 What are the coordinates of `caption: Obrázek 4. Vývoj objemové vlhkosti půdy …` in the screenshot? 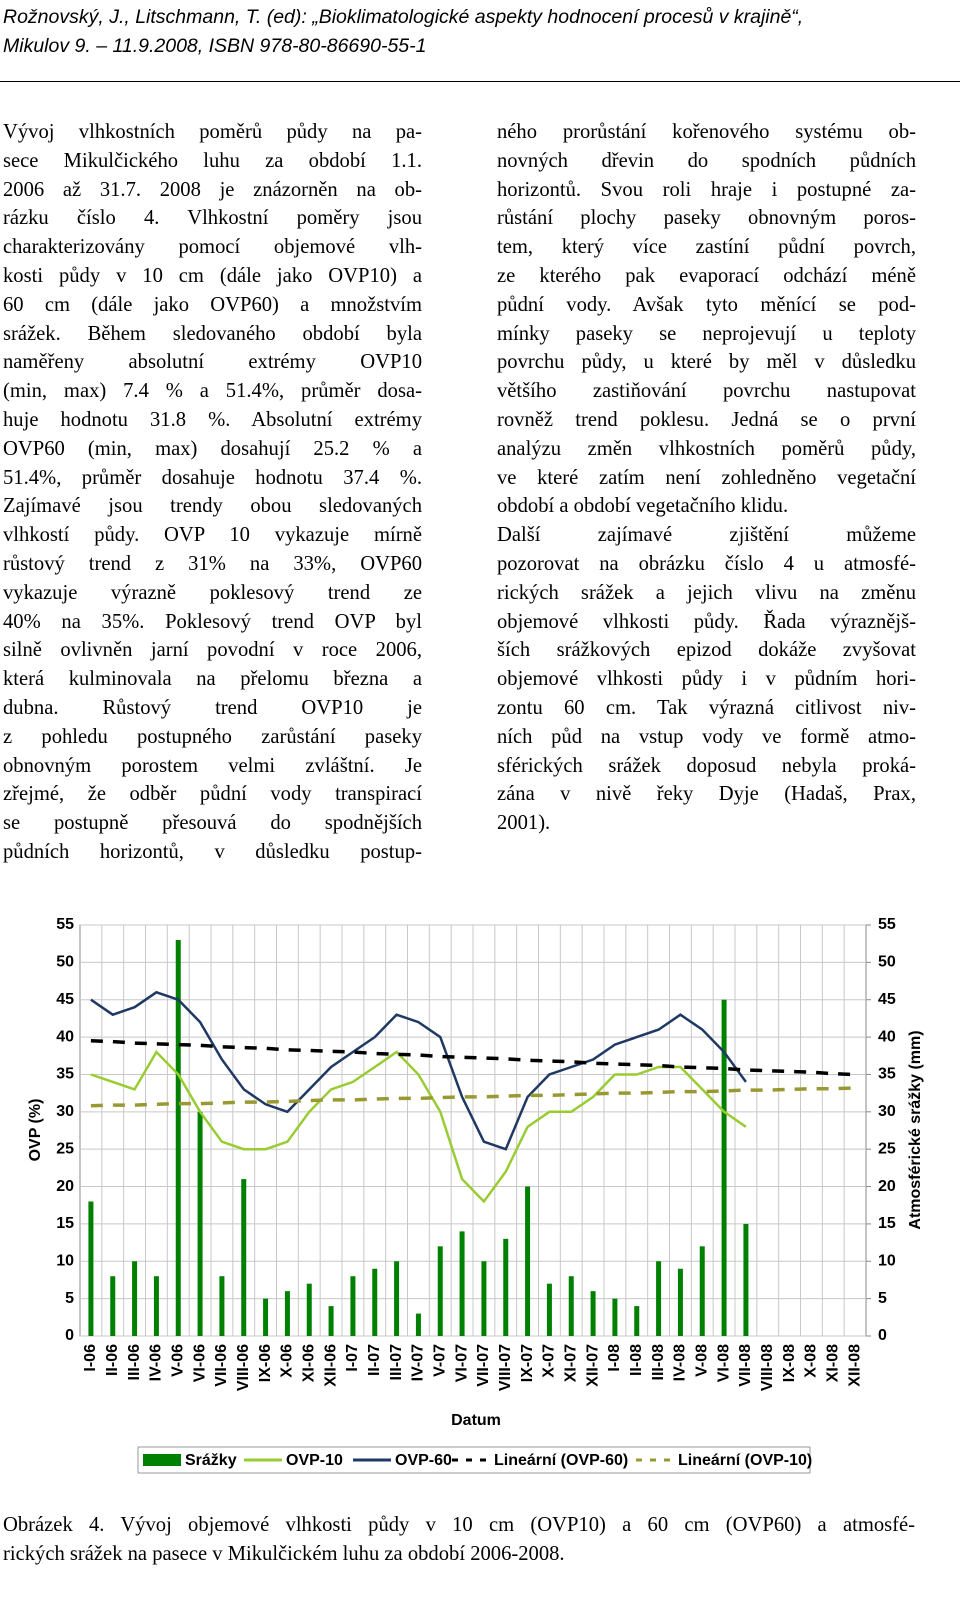 It's located at (459, 1540).